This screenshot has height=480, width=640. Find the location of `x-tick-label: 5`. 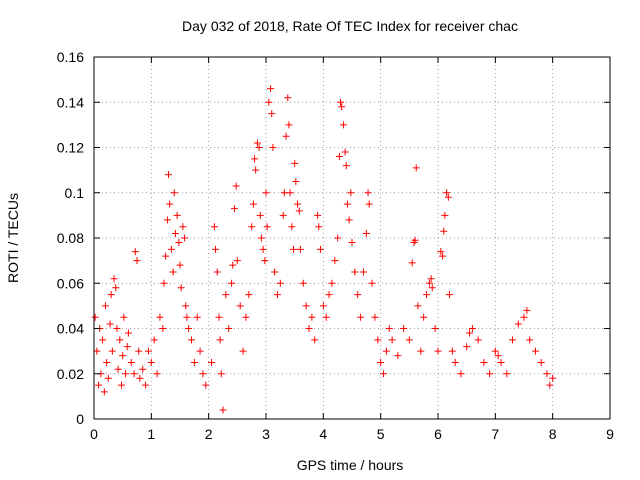

x-tick-label: 5 is located at coordinates (381, 434).